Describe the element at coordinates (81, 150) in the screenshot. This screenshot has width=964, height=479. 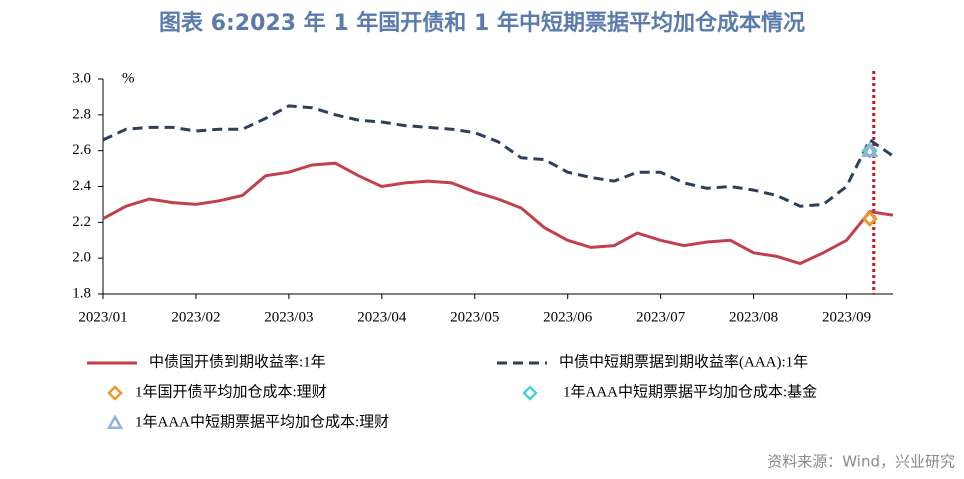
I see `y-tick-label: 2.6` at that location.